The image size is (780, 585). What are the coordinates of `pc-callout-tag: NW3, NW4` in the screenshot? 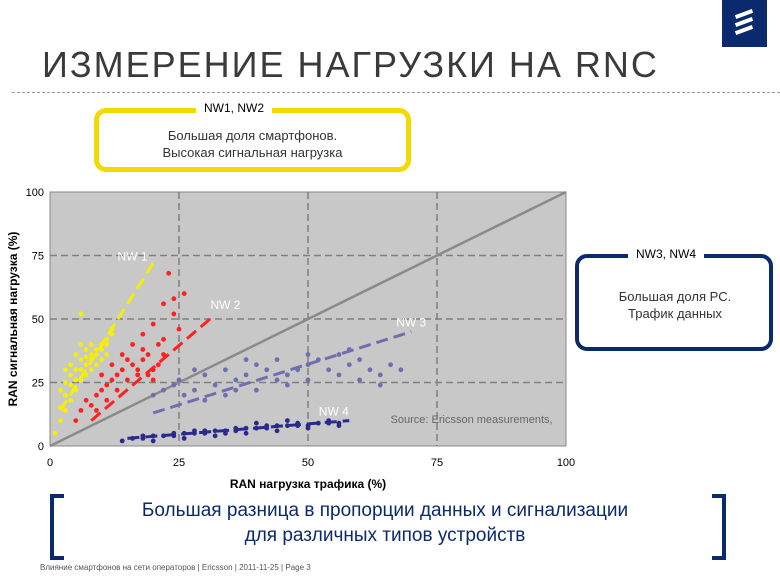 It's located at (666, 254).